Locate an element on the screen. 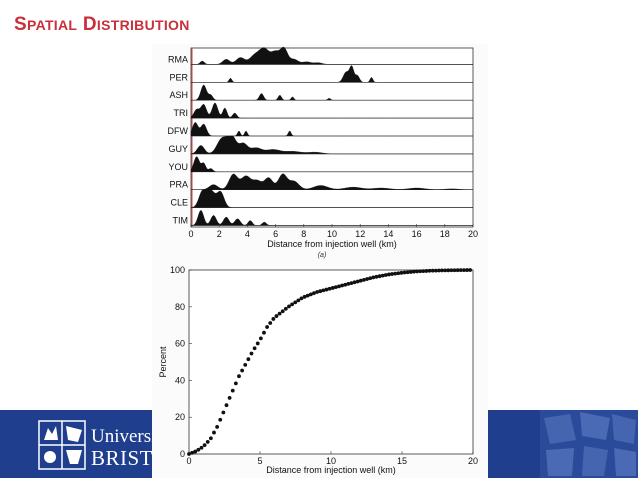 This screenshot has width=638, height=478. figure-caption: (a) is located at coordinates (322, 255).